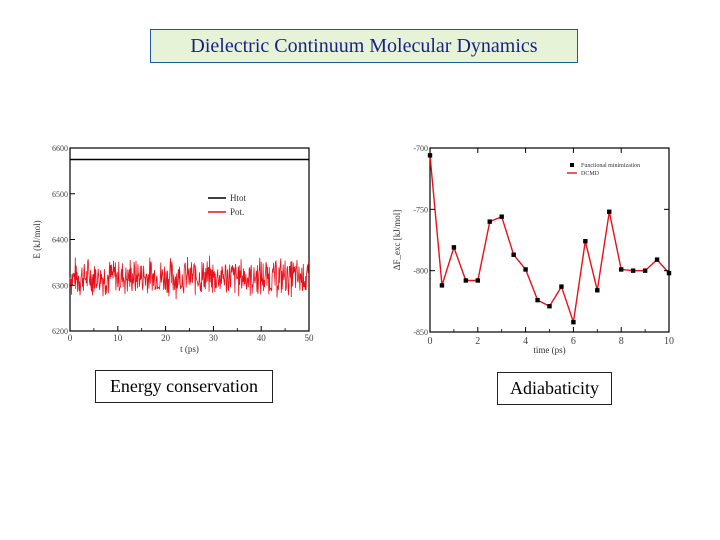 This screenshot has width=720, height=540. What do you see at coordinates (621, 341) in the screenshot?
I see `x-tick-label: 8` at bounding box center [621, 341].